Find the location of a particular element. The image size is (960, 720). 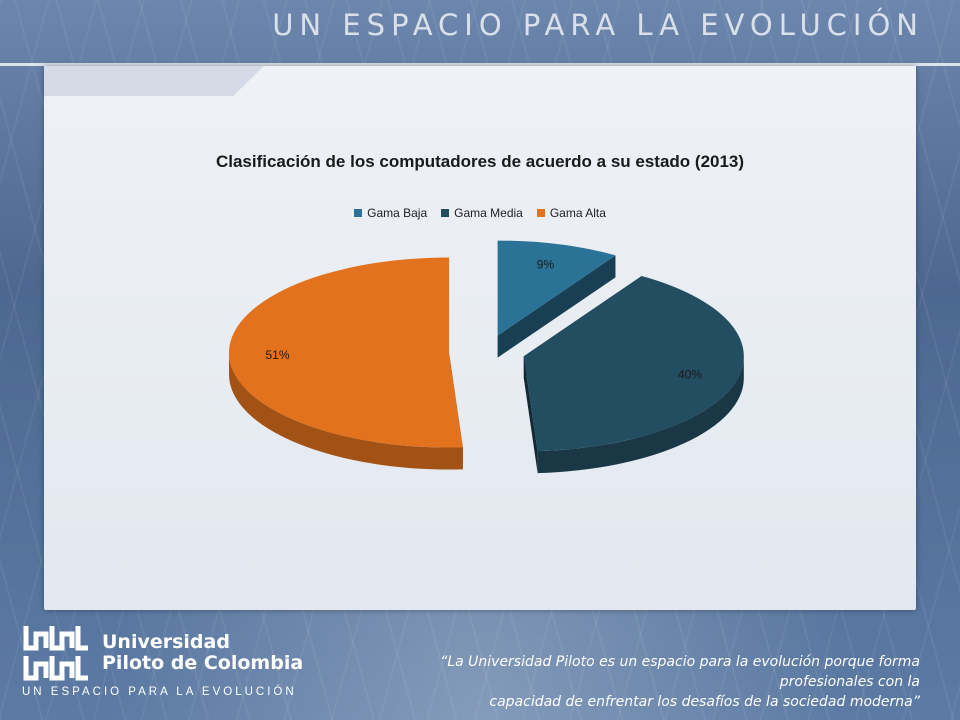

header-title: UN ESPACIO PARA LA EVOLUCIÓN is located at coordinates (598, 25).